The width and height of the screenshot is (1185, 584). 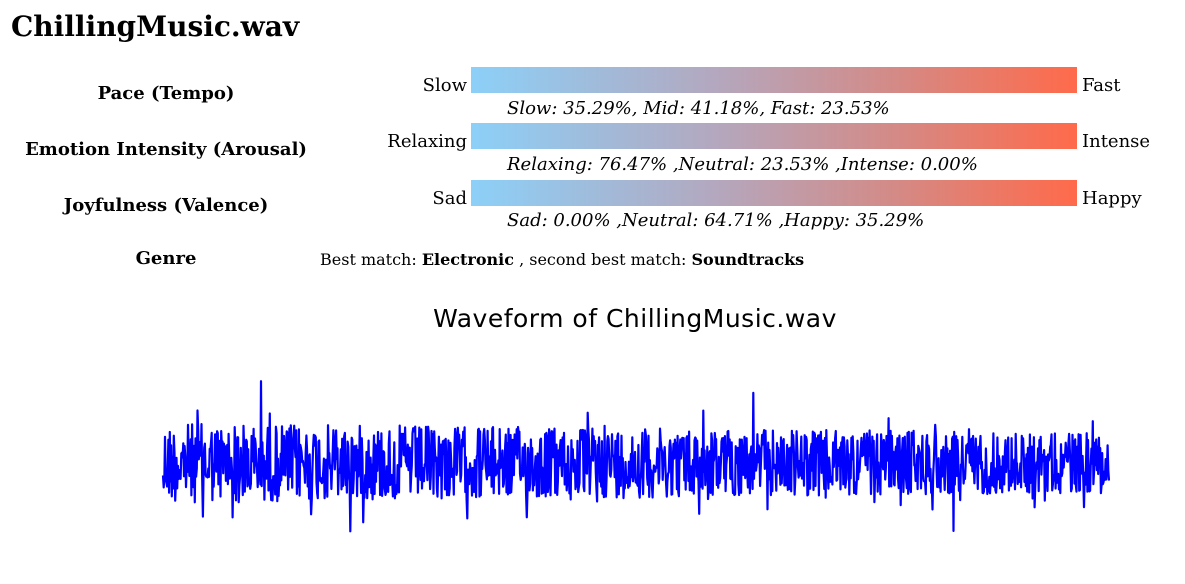 What do you see at coordinates (166, 149) in the screenshot?
I see `metric-label-arousal: Emotion Intensity (Arousal)` at bounding box center [166, 149].